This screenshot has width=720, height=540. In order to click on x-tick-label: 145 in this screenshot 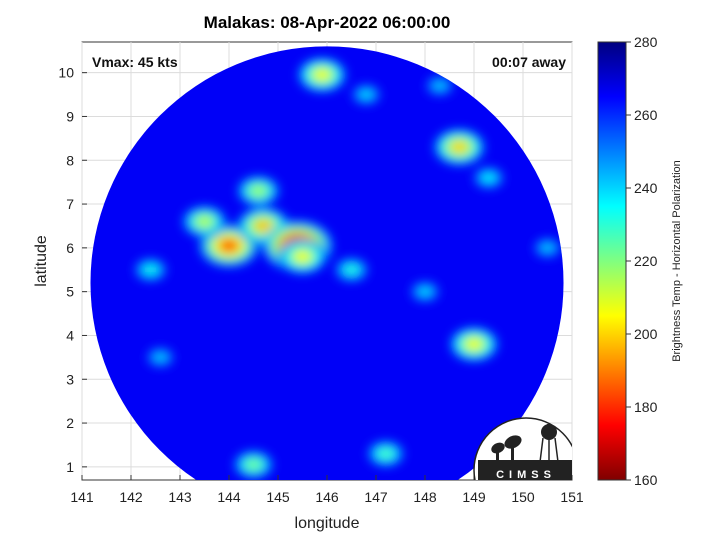, I will do `click(278, 497)`.